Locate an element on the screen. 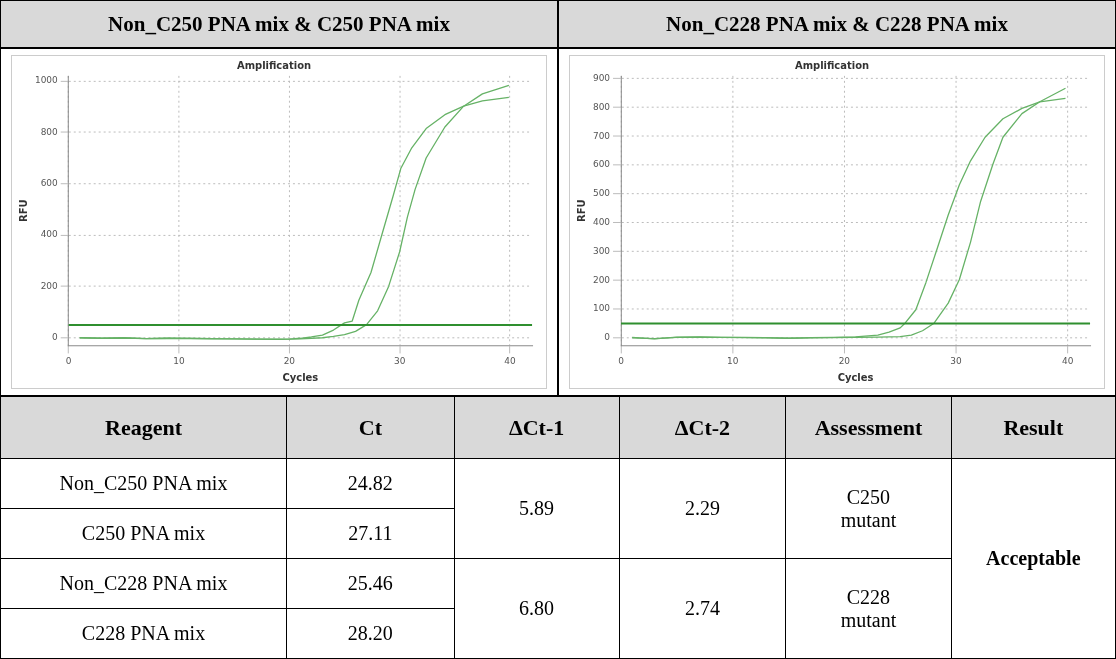  category-label: Ct is located at coordinates (370, 427).